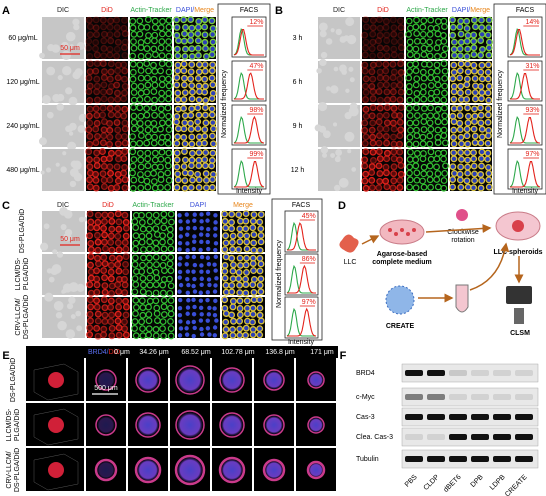 Image resolution: width=546 pixels, height=496 pixels. I want to click on dic-image, so click(63, 317).